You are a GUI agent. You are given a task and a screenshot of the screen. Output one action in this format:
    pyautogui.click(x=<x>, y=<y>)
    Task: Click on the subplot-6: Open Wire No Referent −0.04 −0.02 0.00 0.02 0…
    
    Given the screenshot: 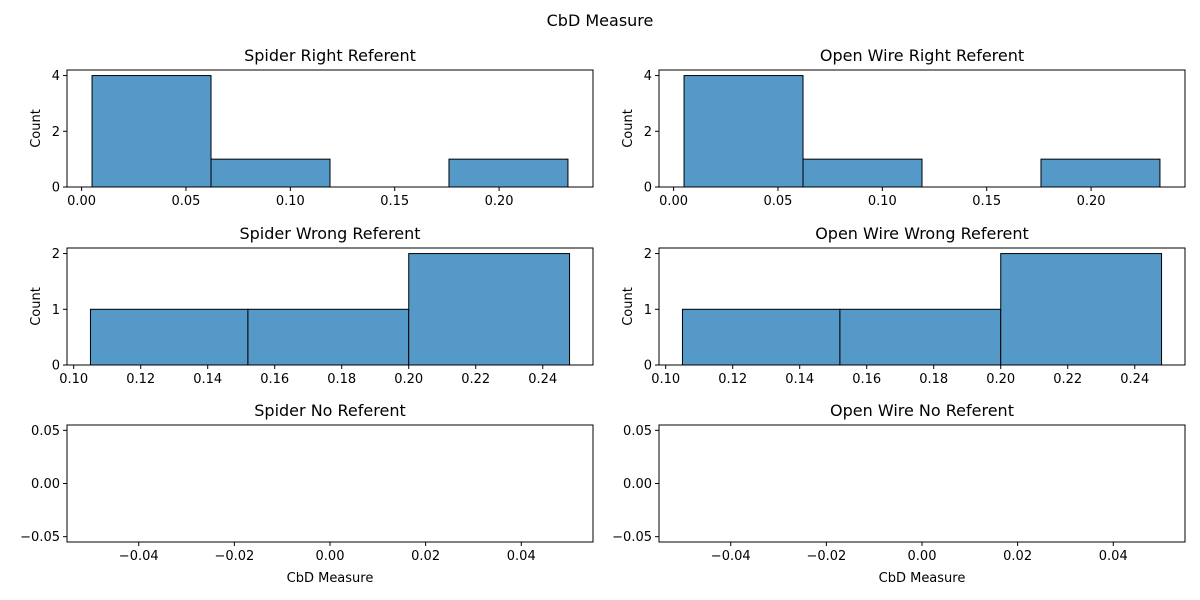 What is the action you would take?
    pyautogui.click(x=899, y=493)
    